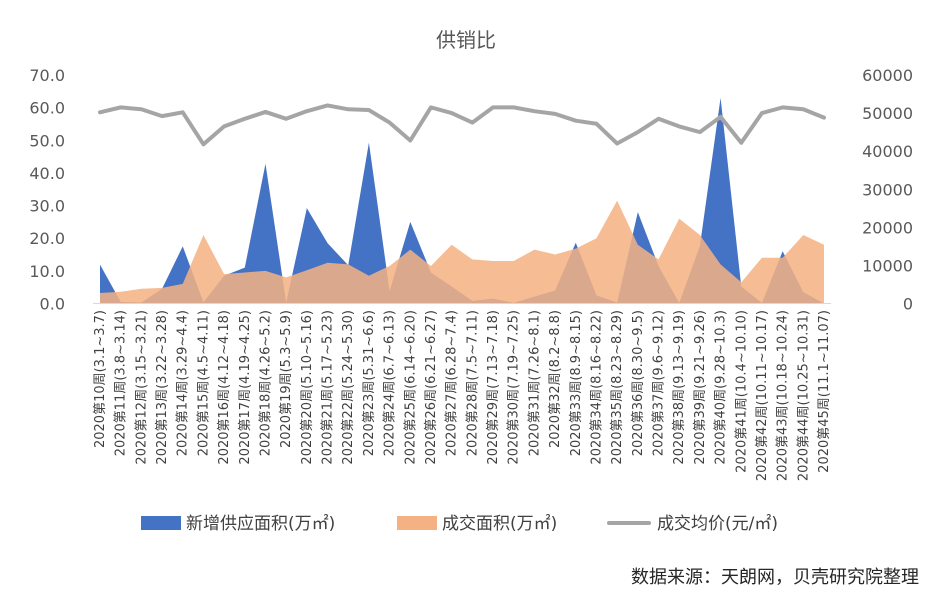 The width and height of the screenshot is (947, 608). I want to click on chart-title: 供销比, so click(466, 40).